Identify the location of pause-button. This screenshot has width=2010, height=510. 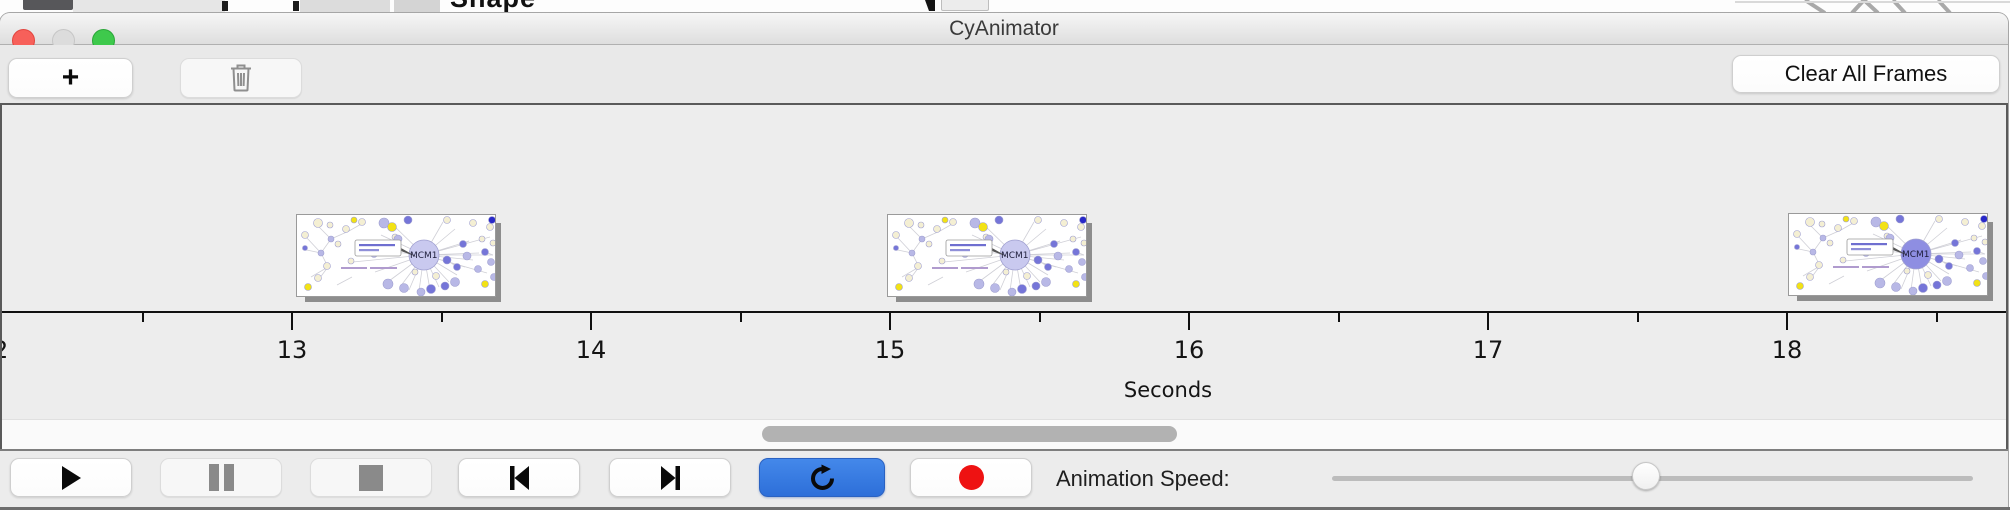
(221, 477).